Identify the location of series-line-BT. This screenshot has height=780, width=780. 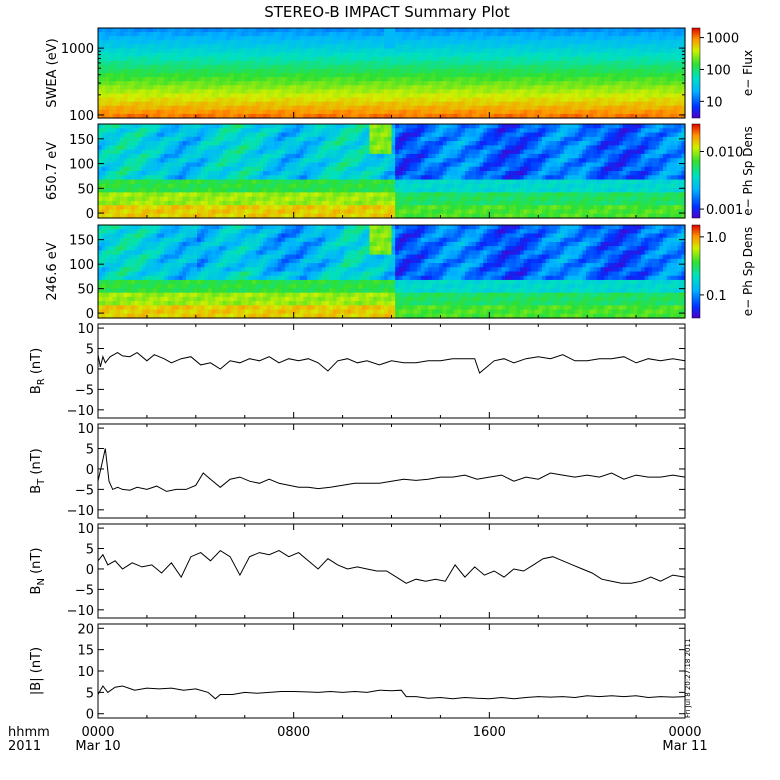
(391, 470).